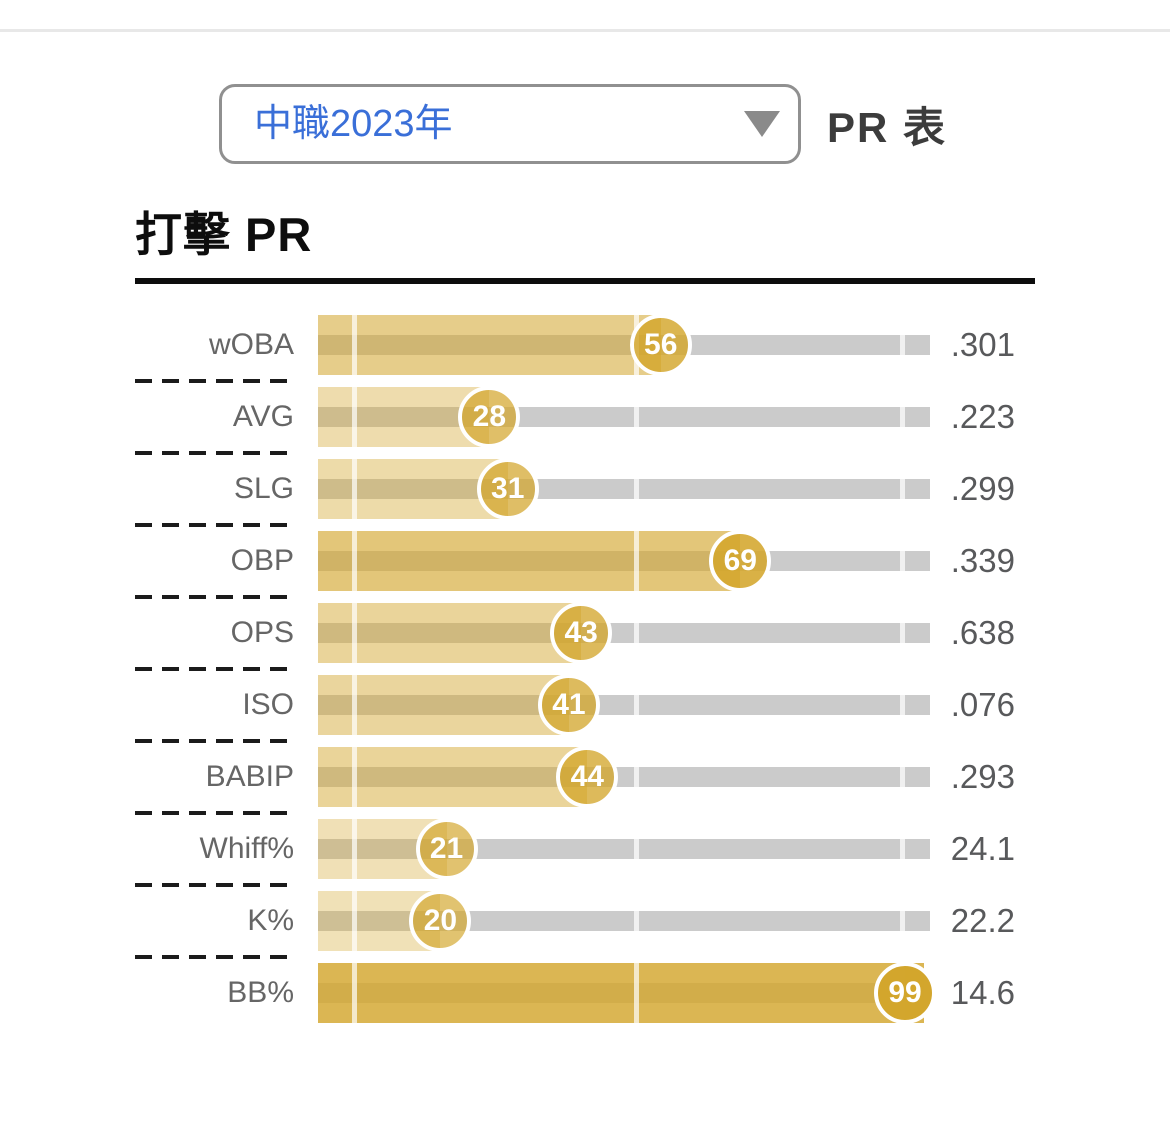 This screenshot has height=1132, width=1170. I want to click on pr-badge-value: 20, so click(440, 920).